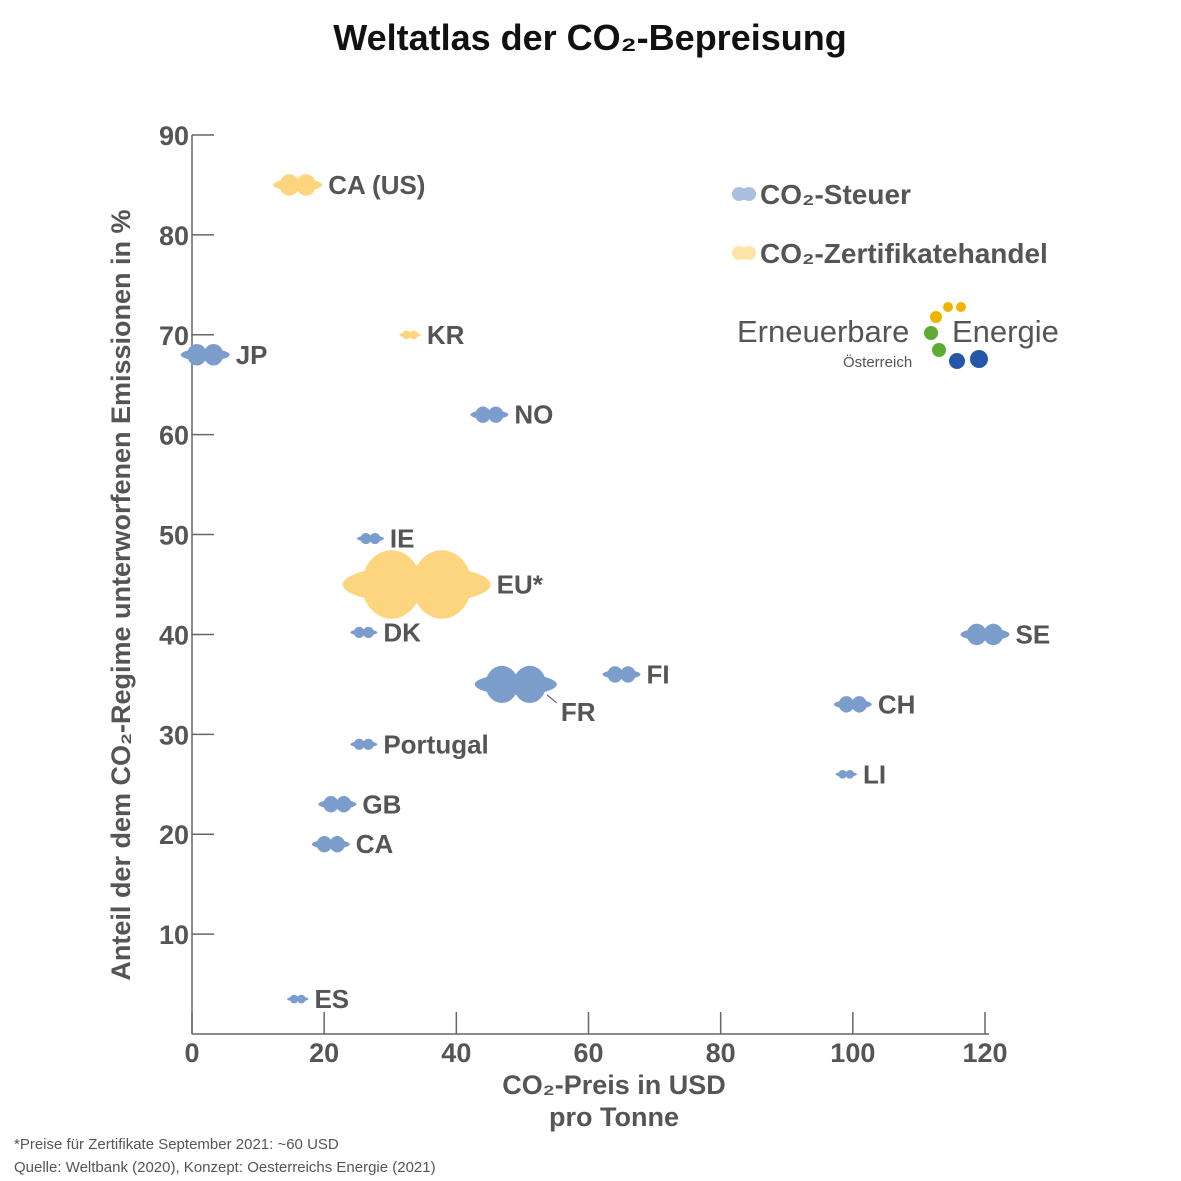 The width and height of the screenshot is (1181, 1181). What do you see at coordinates (1033, 634) in the screenshot?
I see `label-se: SE` at bounding box center [1033, 634].